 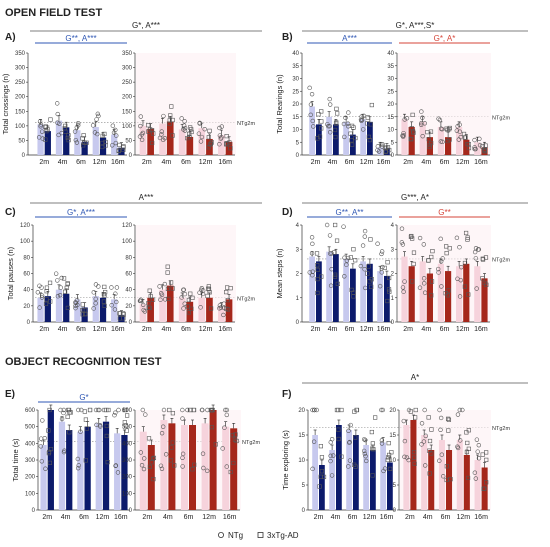 I want to click on y-axis-label: Total pauses (n), so click(x=10, y=273).